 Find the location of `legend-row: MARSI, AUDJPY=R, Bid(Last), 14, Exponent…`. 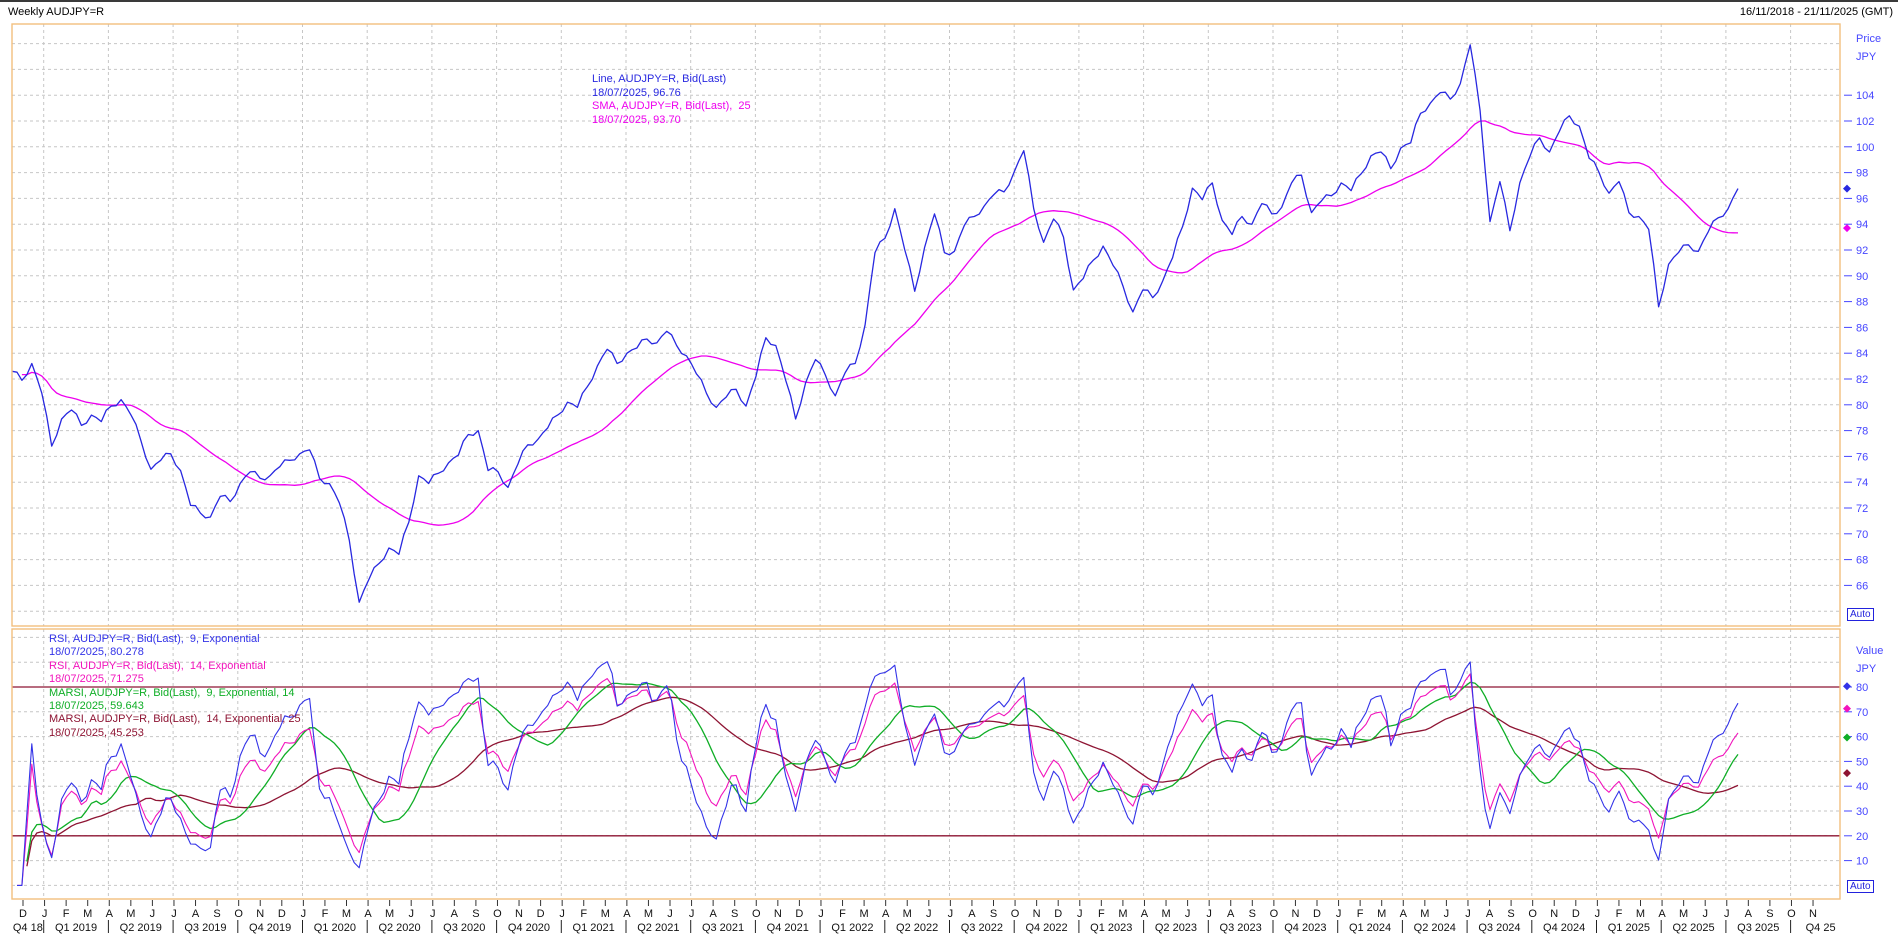

legend-row: MARSI, AUDJPY=R, Bid(Last), 14, Exponent… is located at coordinates (175, 719).